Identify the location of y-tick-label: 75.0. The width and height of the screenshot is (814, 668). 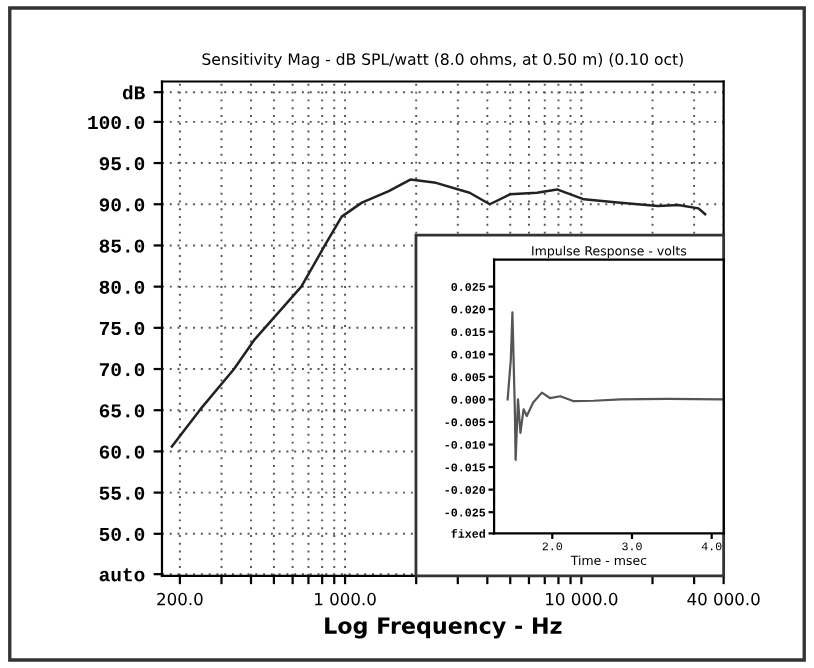
(122, 328).